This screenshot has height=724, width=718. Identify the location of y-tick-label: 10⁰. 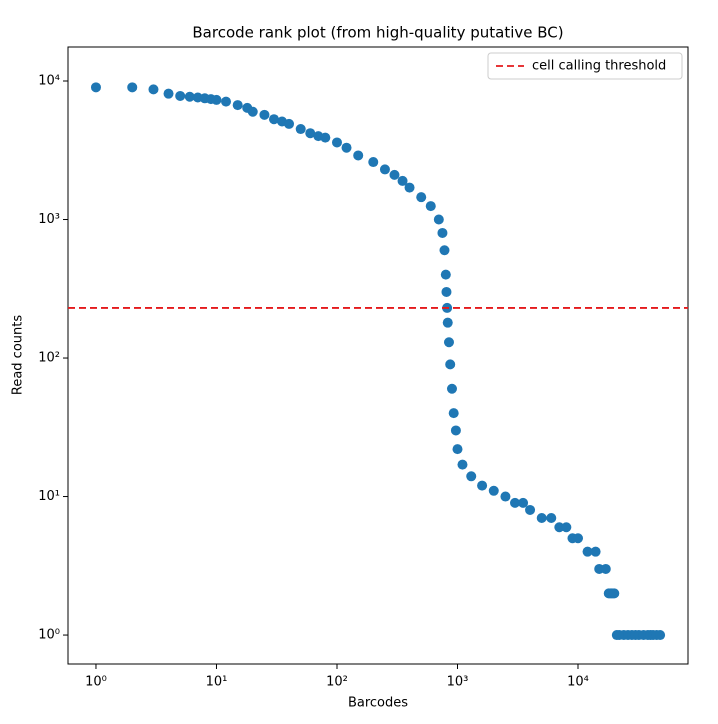
(49, 635).